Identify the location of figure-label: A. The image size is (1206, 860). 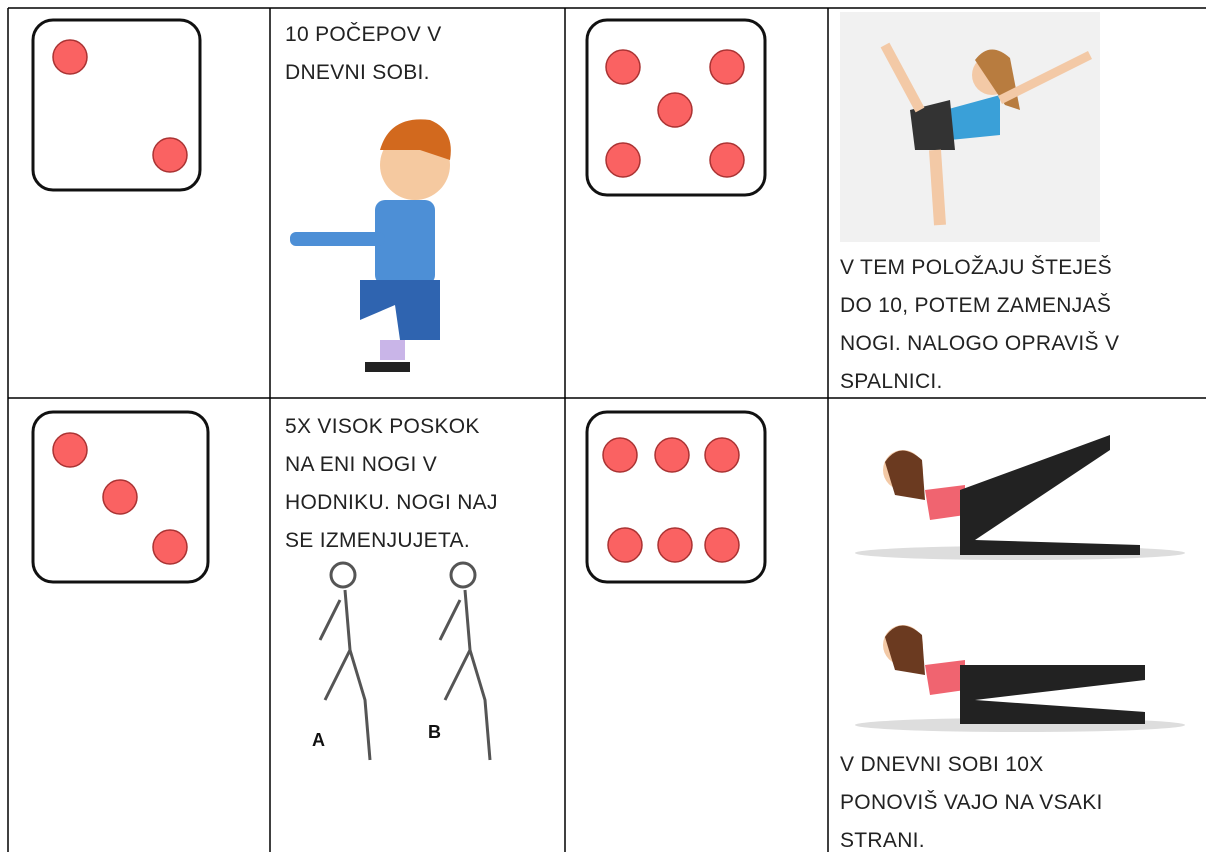
(318, 740).